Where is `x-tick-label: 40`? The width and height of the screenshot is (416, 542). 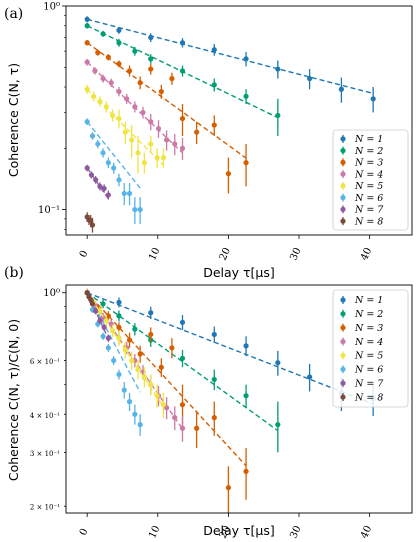 x-tick-label: 40 is located at coordinates (366, 532).